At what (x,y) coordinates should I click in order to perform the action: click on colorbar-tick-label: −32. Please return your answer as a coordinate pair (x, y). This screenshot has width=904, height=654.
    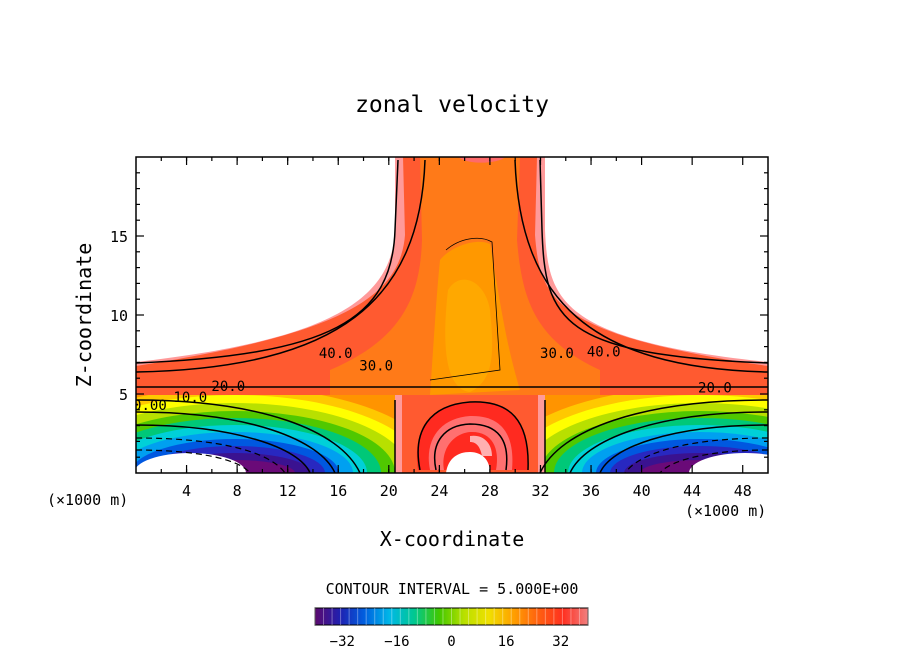
    Looking at the image, I should click on (342, 642).